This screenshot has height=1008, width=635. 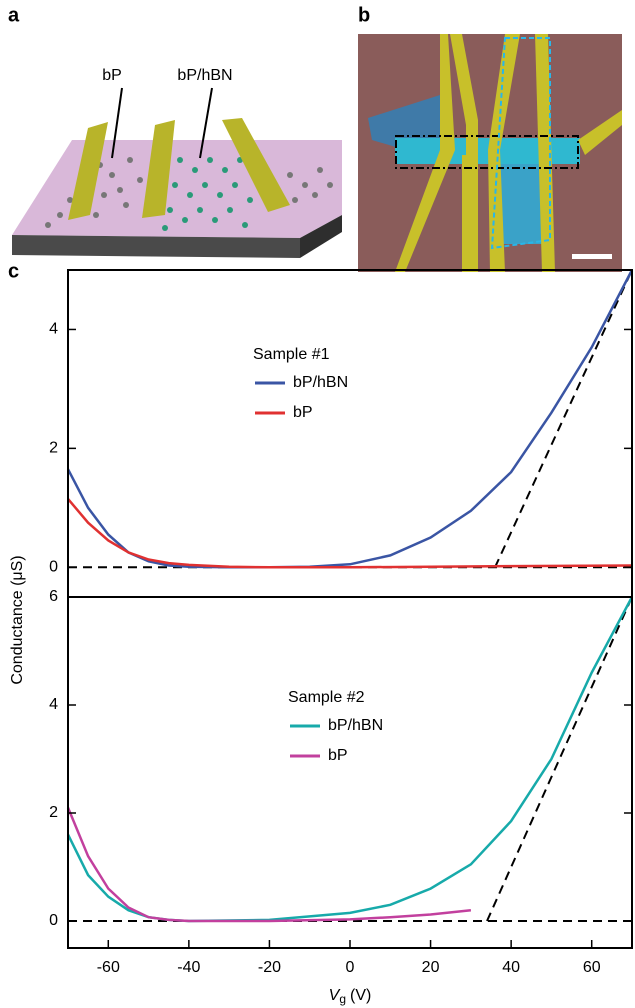 I want to click on x-tick-label: 20, so click(x=431, y=967).